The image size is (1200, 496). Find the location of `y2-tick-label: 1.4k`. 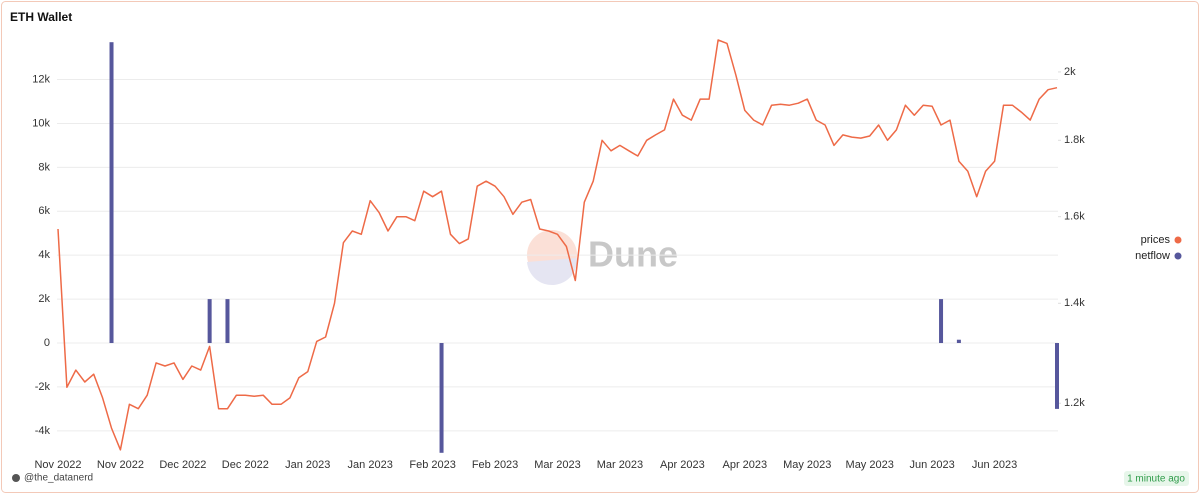

y2-tick-label: 1.4k is located at coordinates (1074, 303).